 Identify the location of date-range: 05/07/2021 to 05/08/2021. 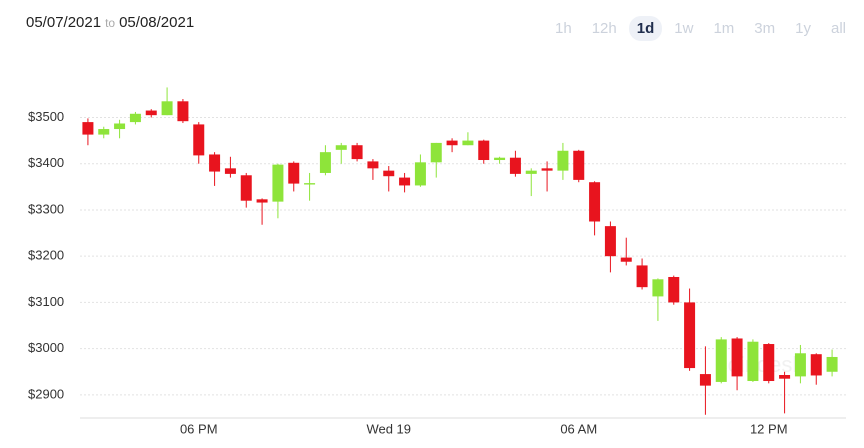
(110, 22).